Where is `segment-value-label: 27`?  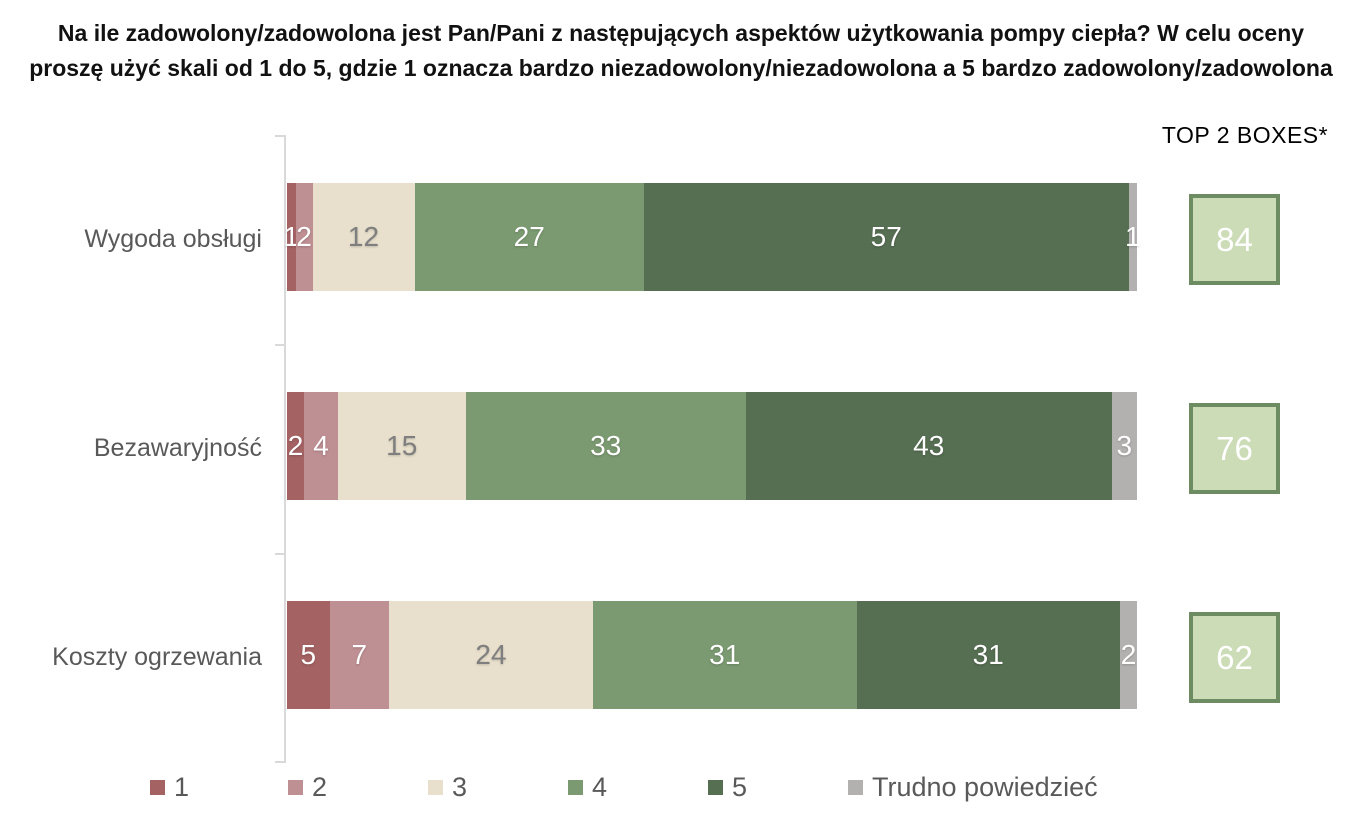
segment-value-label: 27 is located at coordinates (529, 236).